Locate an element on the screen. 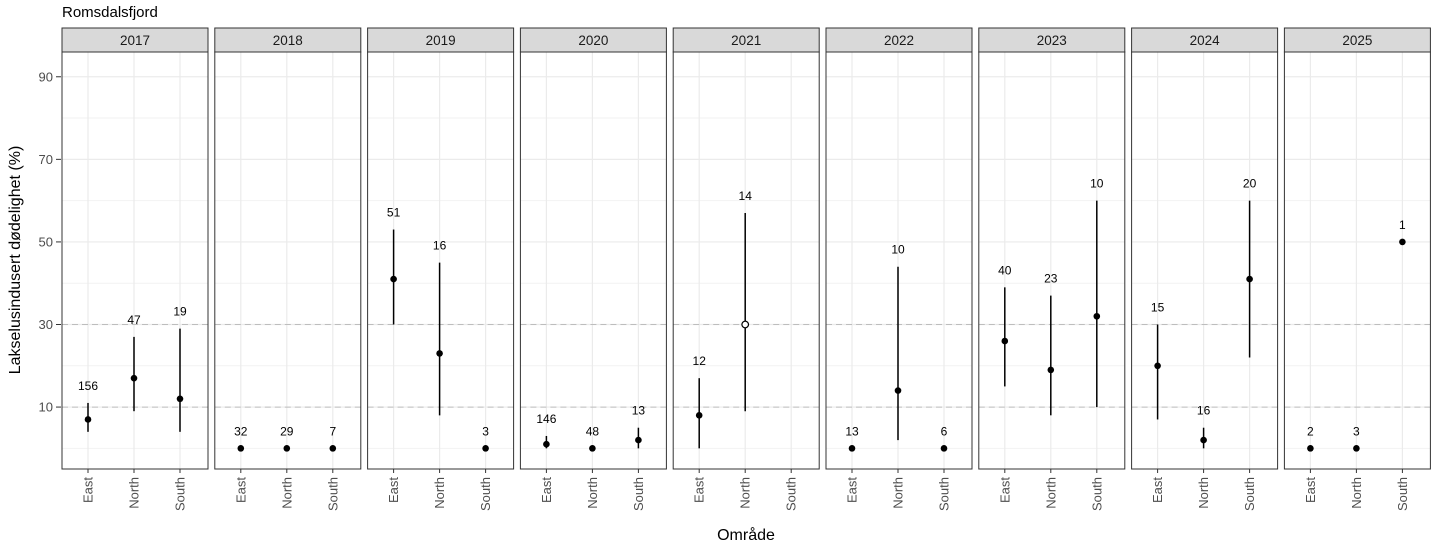 The image size is (1437, 553). y-tick-label: 90 is located at coordinates (46, 76).